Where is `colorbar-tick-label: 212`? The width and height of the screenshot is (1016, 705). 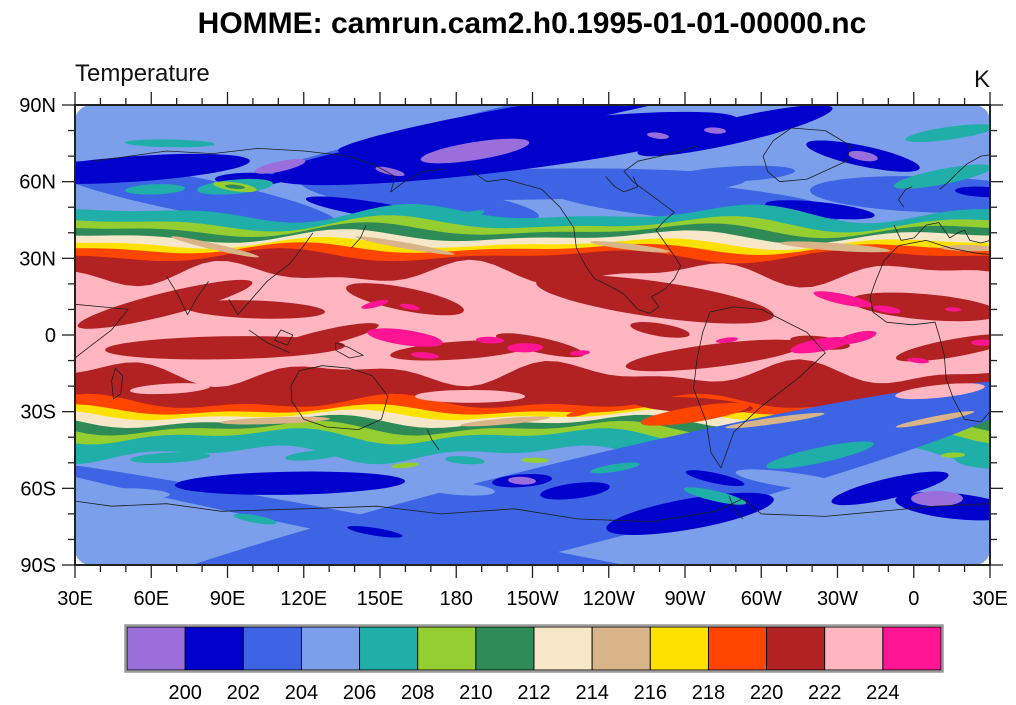
colorbar-tick-label: 212 is located at coordinates (533, 693).